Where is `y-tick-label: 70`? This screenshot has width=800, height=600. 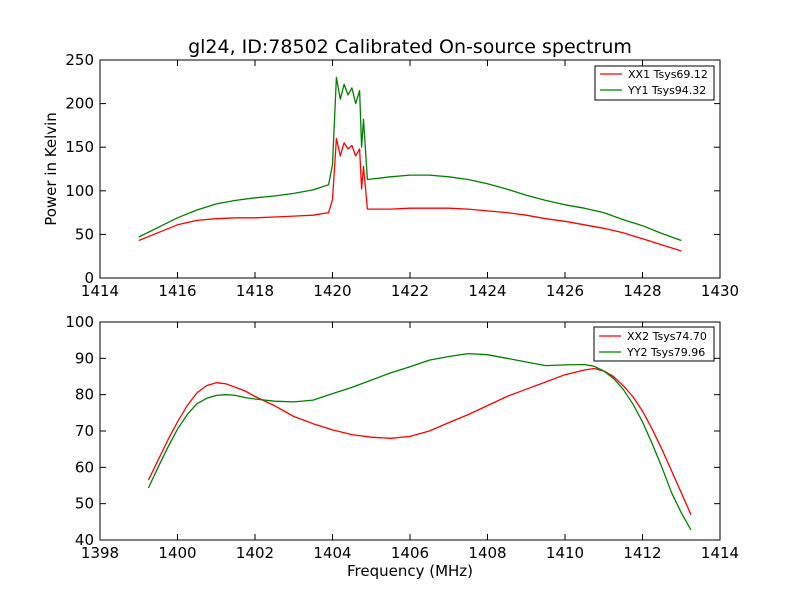 y-tick-label: 70 is located at coordinates (84, 431).